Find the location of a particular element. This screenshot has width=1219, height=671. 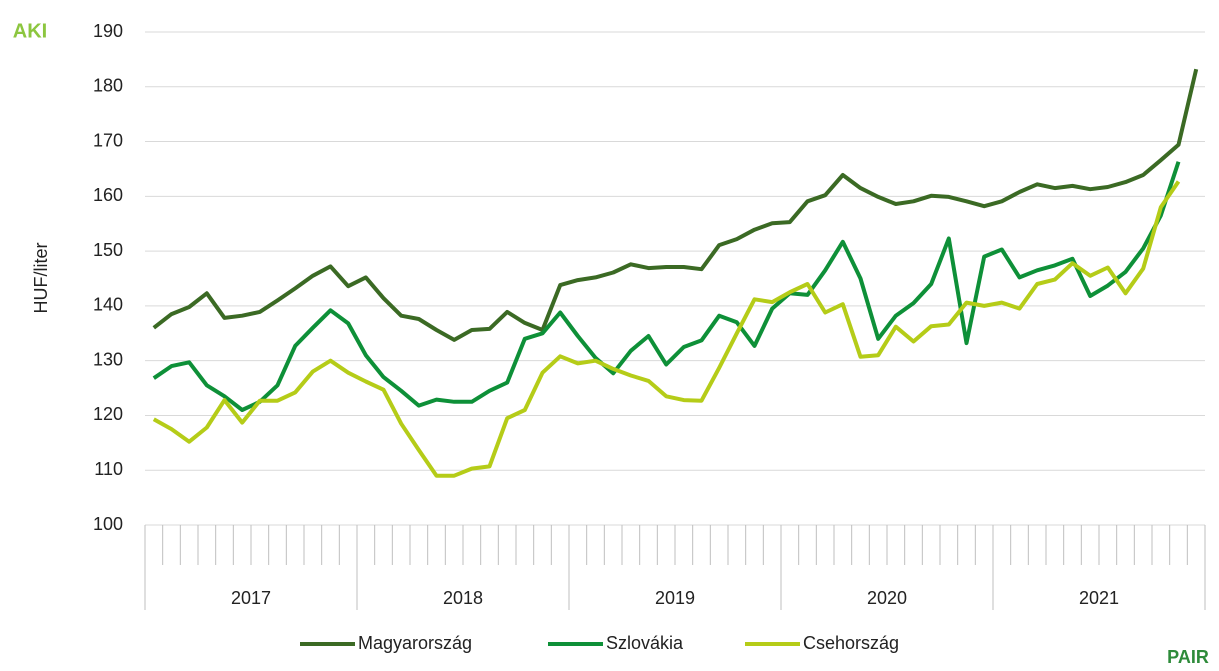

x-group-label: 2021 is located at coordinates (1099, 598).